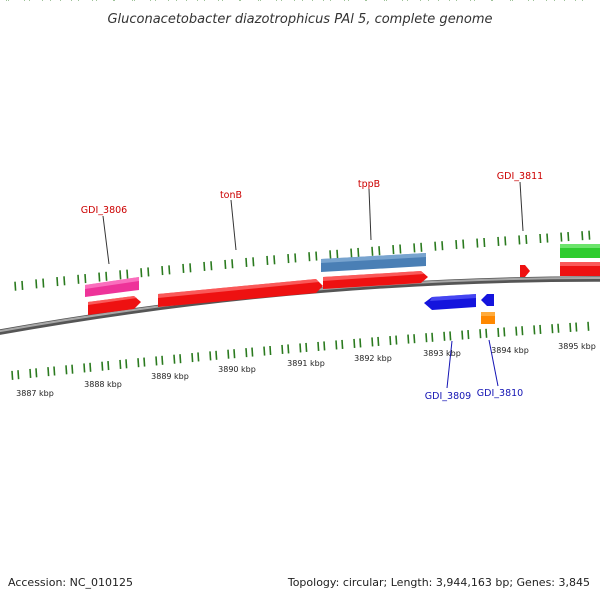 The height and width of the screenshot is (600, 600). What do you see at coordinates (520, 176) in the screenshot?
I see `gene-label-gdi-3811: GDI_3811` at bounding box center [520, 176].